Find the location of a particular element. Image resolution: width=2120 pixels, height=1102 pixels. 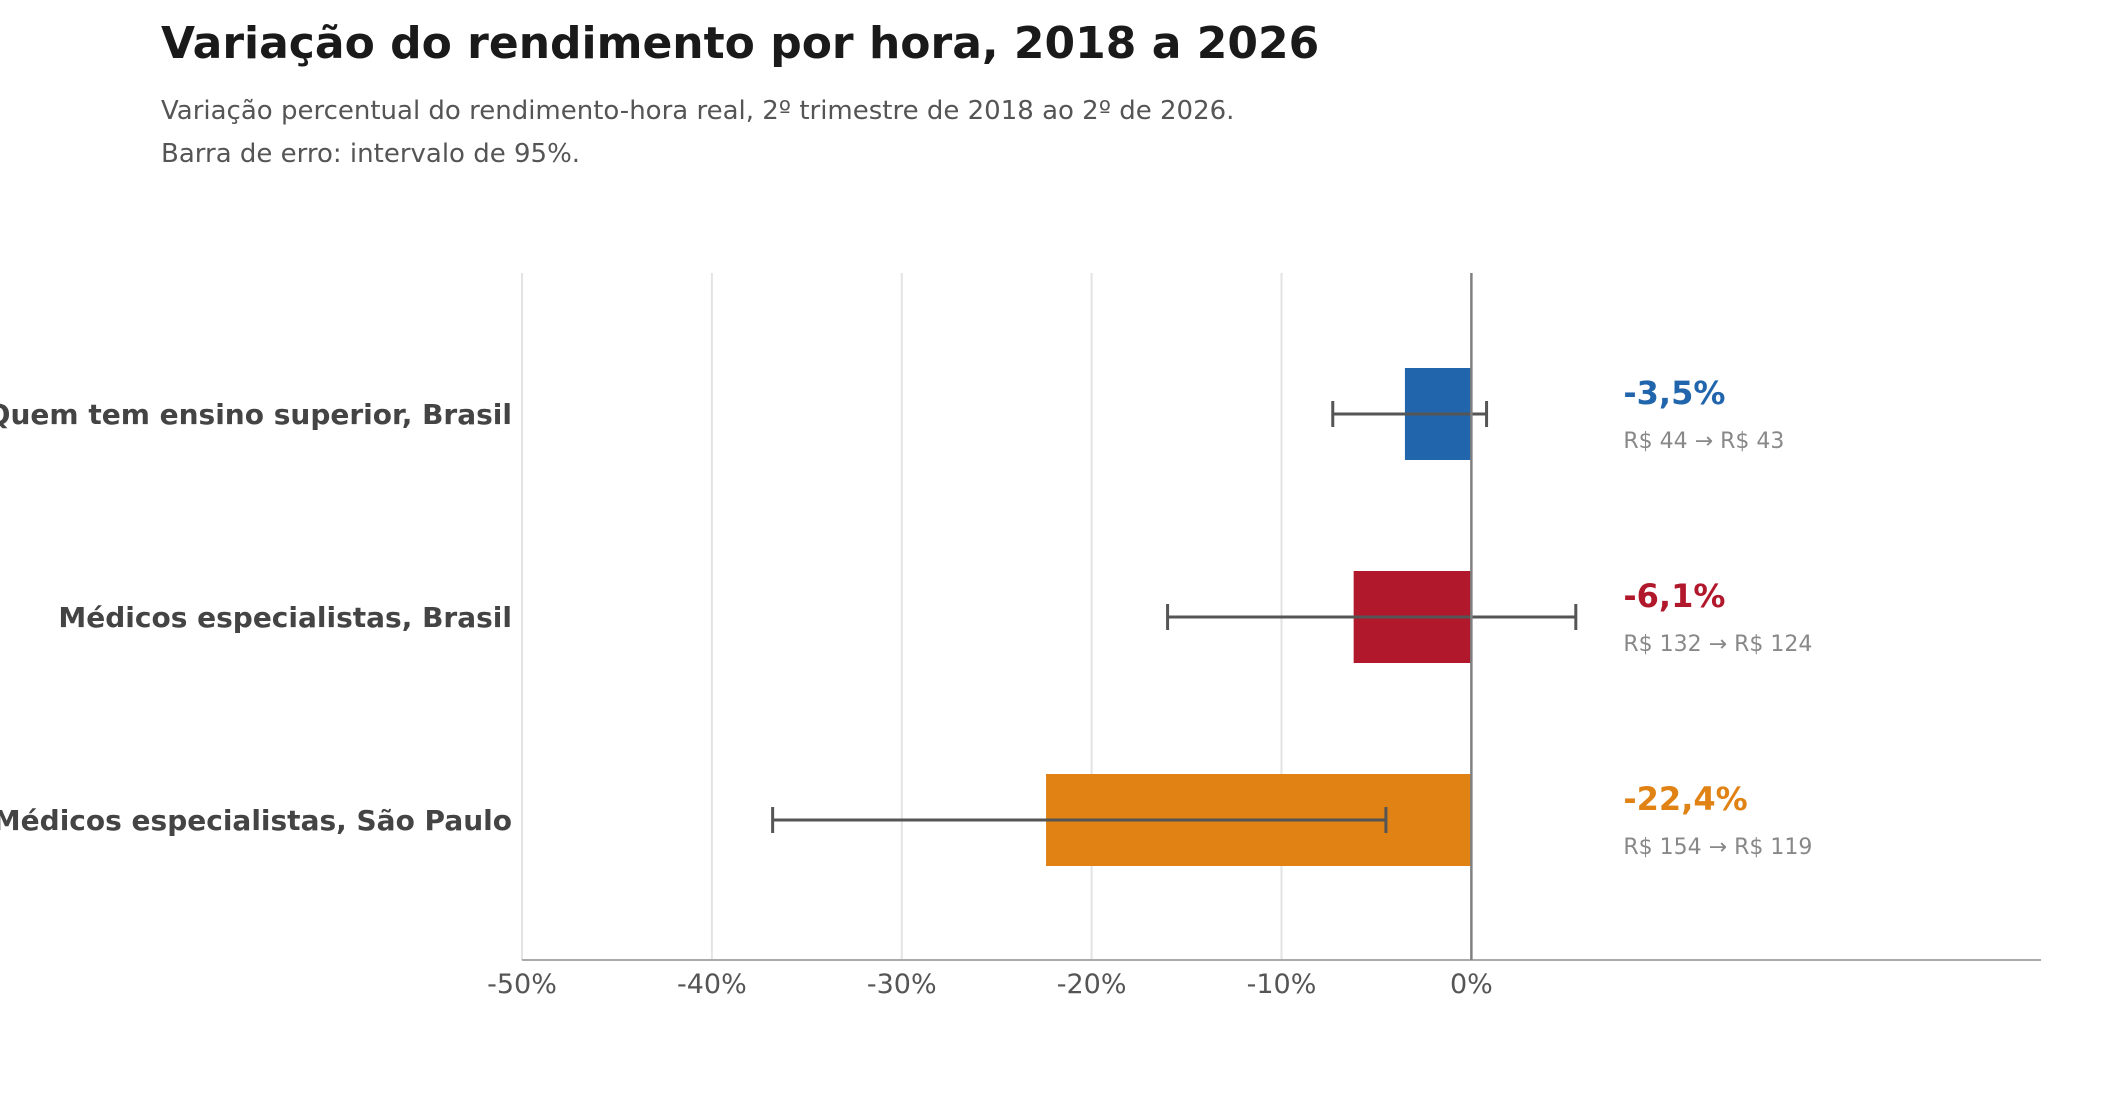

money-label: R$ 132 → R$ 124 is located at coordinates (1717, 644).